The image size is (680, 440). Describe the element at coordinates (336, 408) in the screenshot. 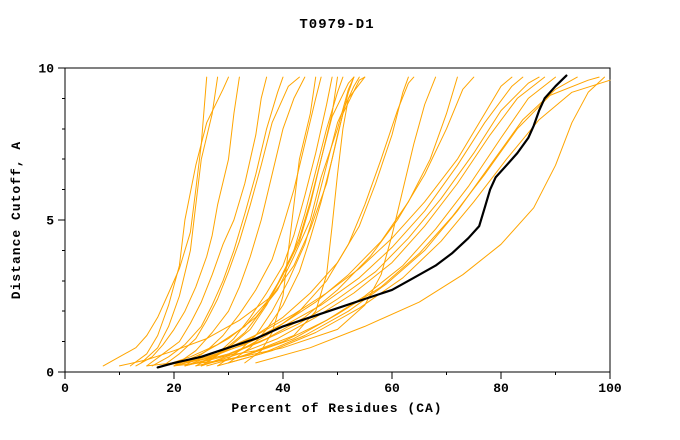

I see `x-axis-label: Percent of Residues (CA)` at that location.